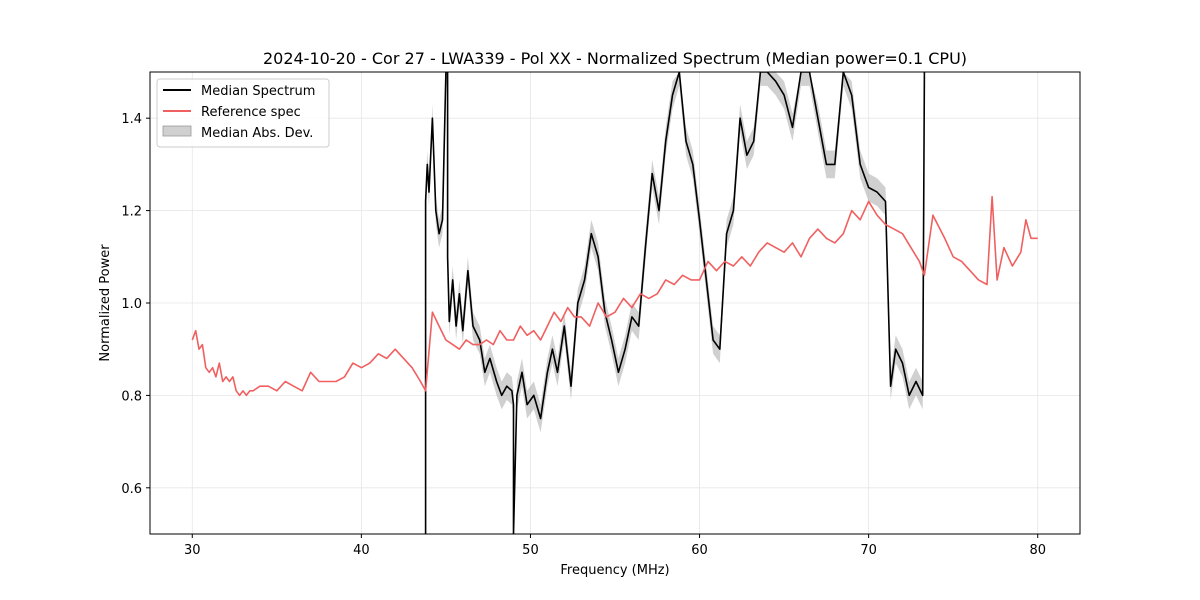 Image resolution: width=1200 pixels, height=600 pixels. Describe the element at coordinates (131, 304) in the screenshot. I see `y-tick-label: 1.0` at that location.